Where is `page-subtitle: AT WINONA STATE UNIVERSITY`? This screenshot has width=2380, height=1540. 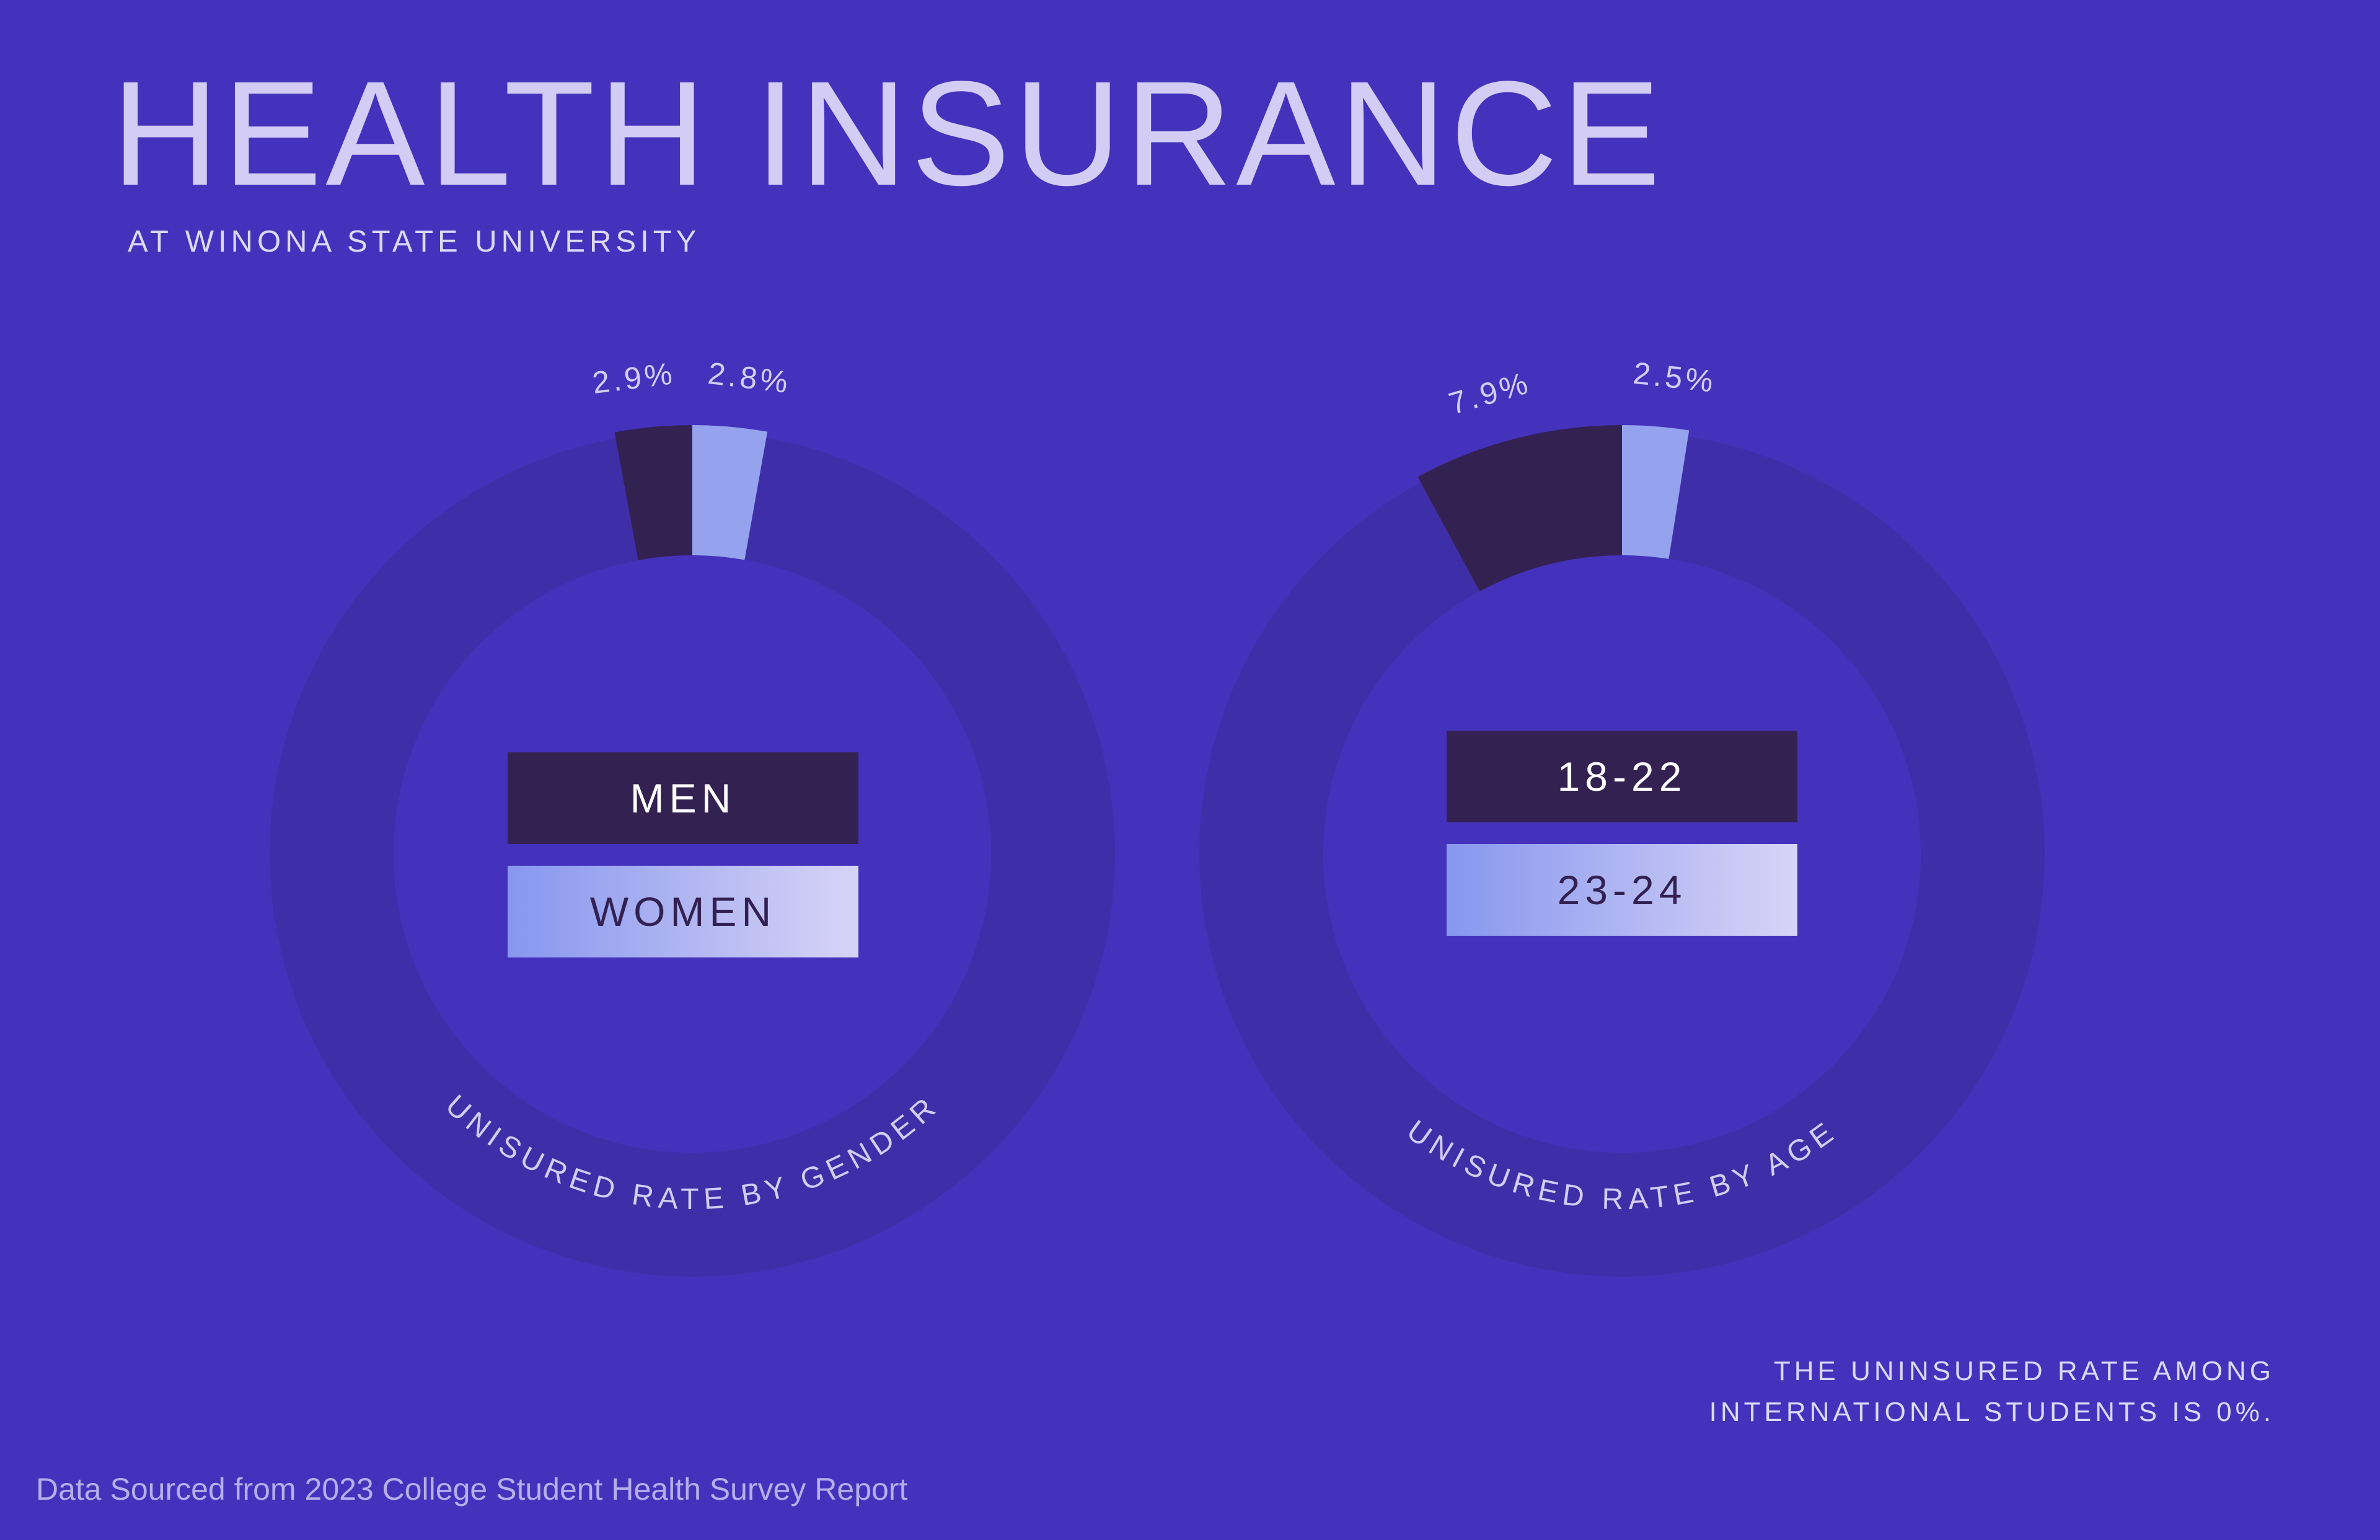 page-subtitle: AT WINONA STATE UNIVERSITY is located at coordinates (414, 241).